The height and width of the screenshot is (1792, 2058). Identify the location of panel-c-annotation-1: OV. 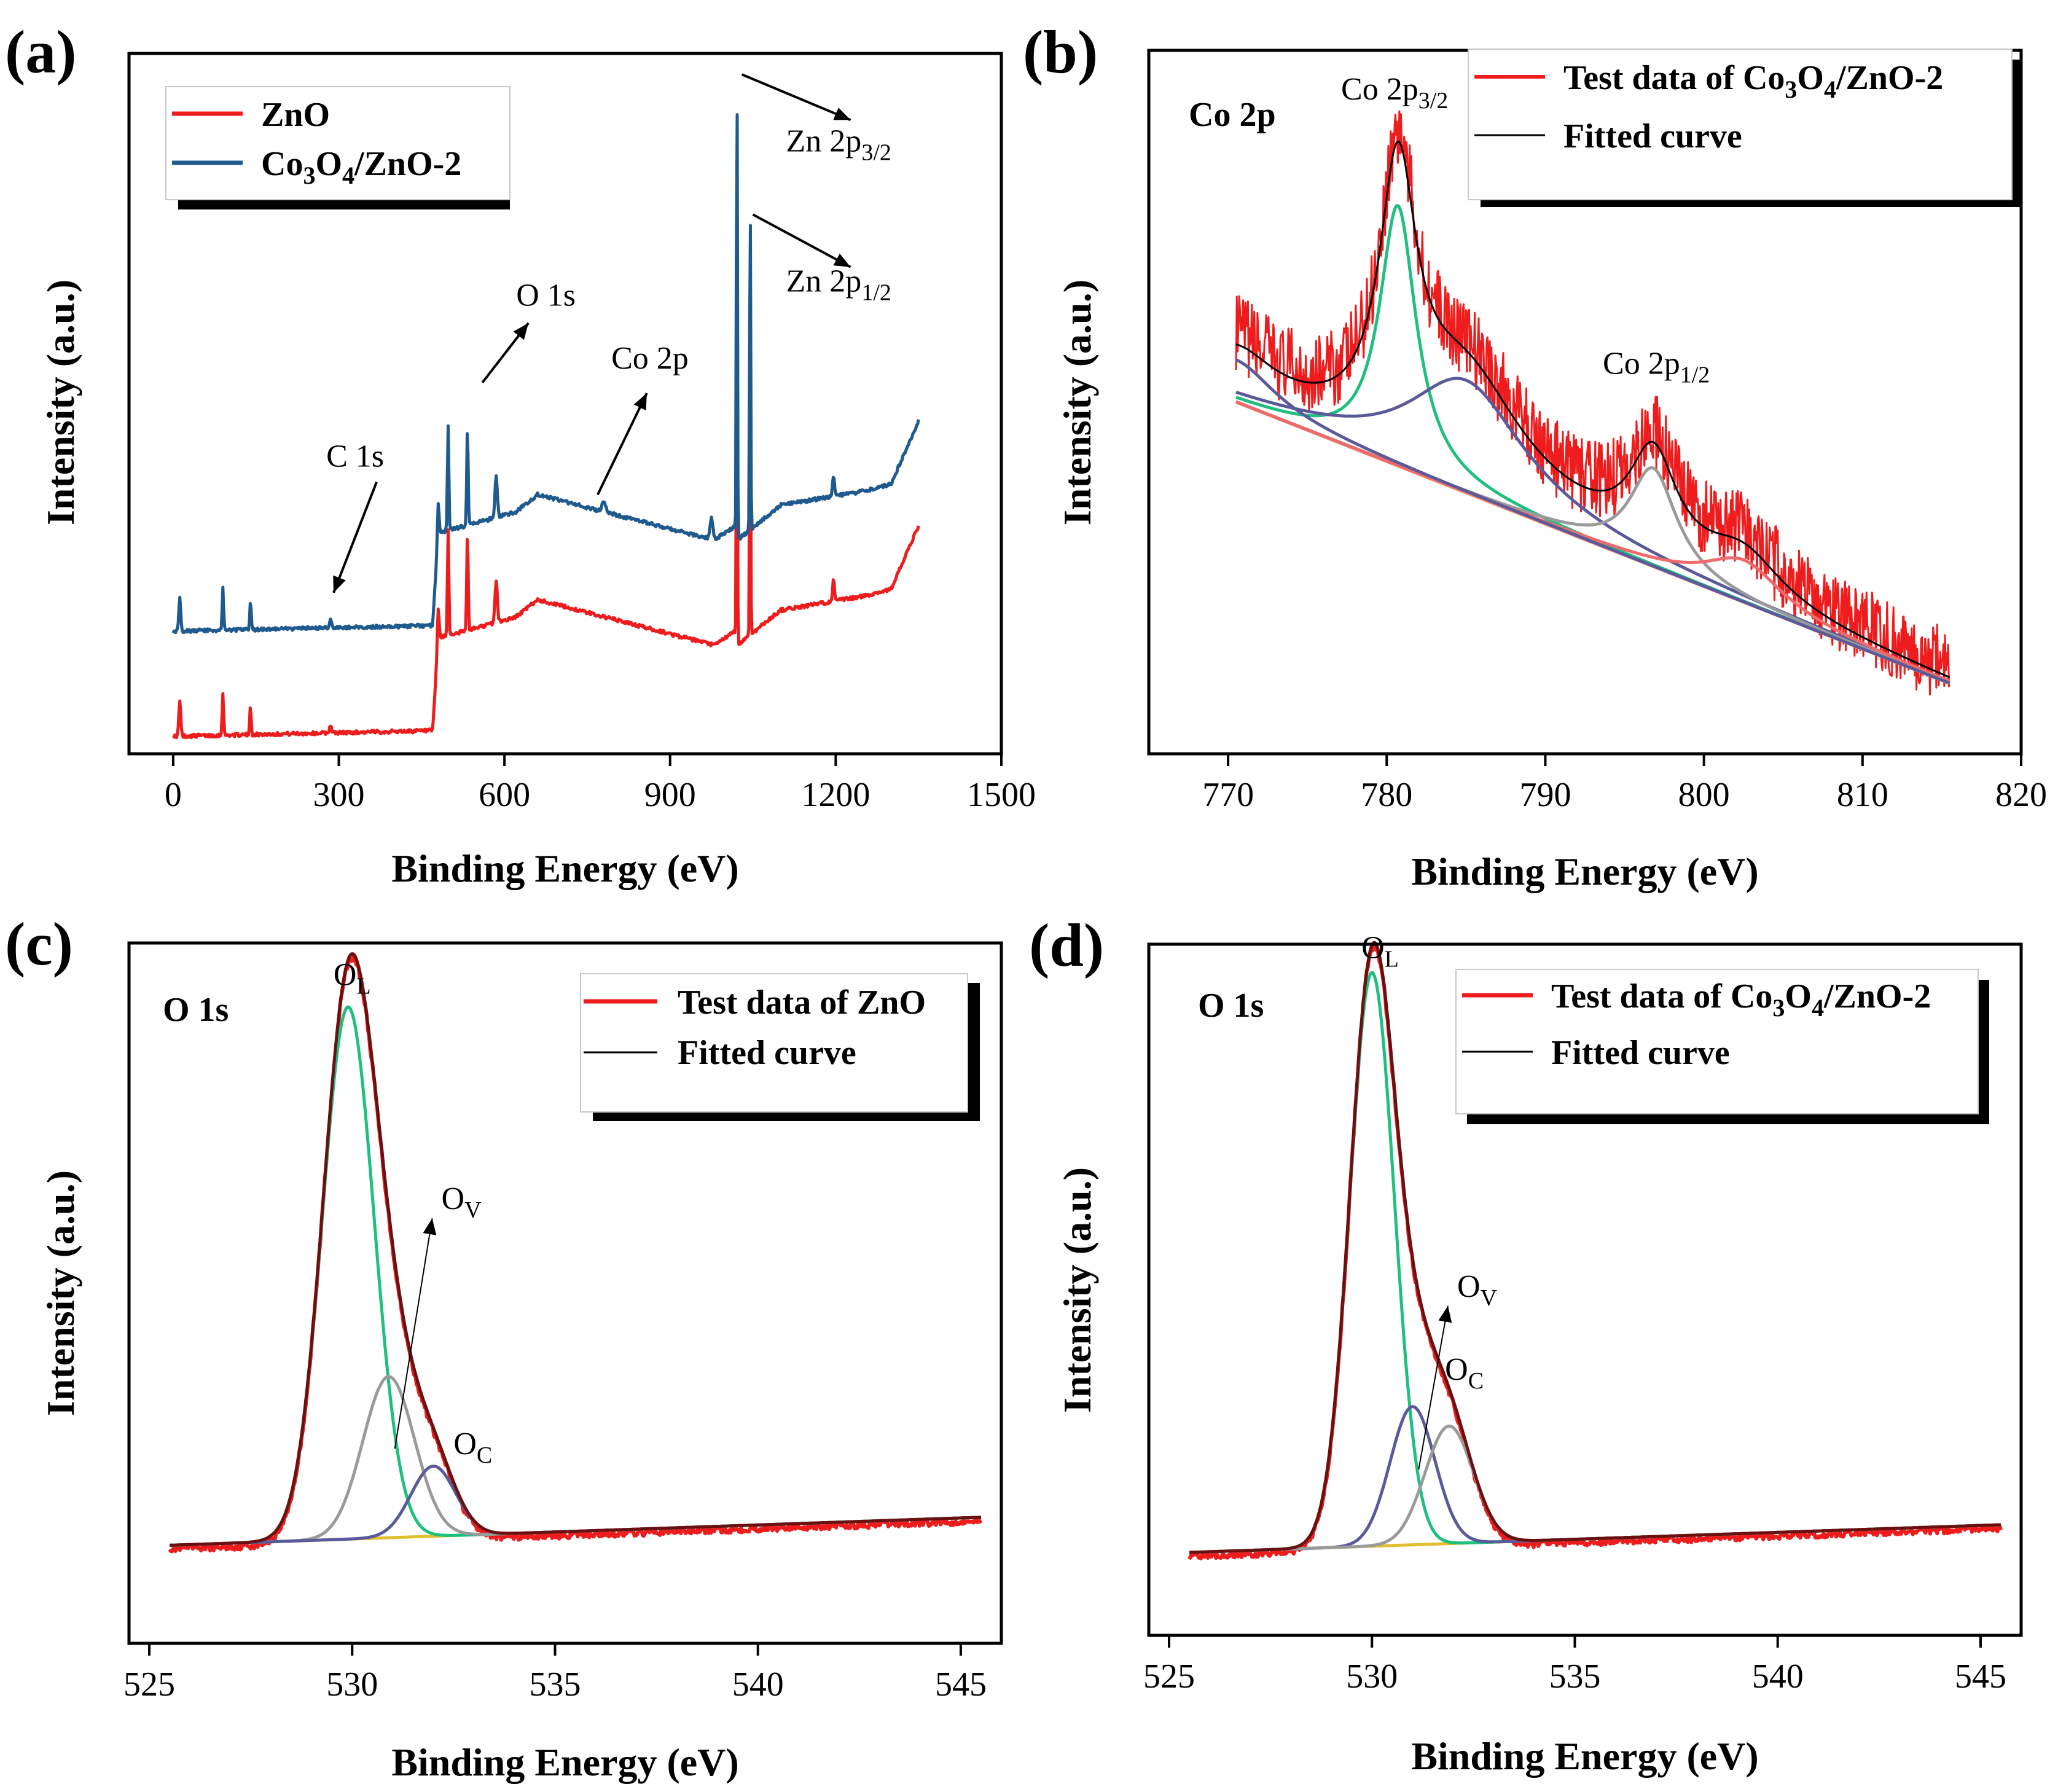
(462, 1202).